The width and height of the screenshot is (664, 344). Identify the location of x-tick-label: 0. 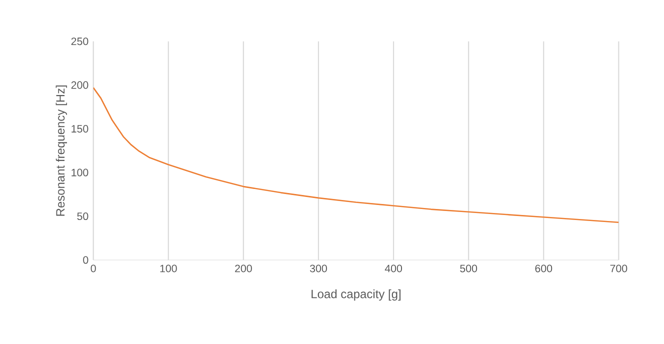
(93, 268).